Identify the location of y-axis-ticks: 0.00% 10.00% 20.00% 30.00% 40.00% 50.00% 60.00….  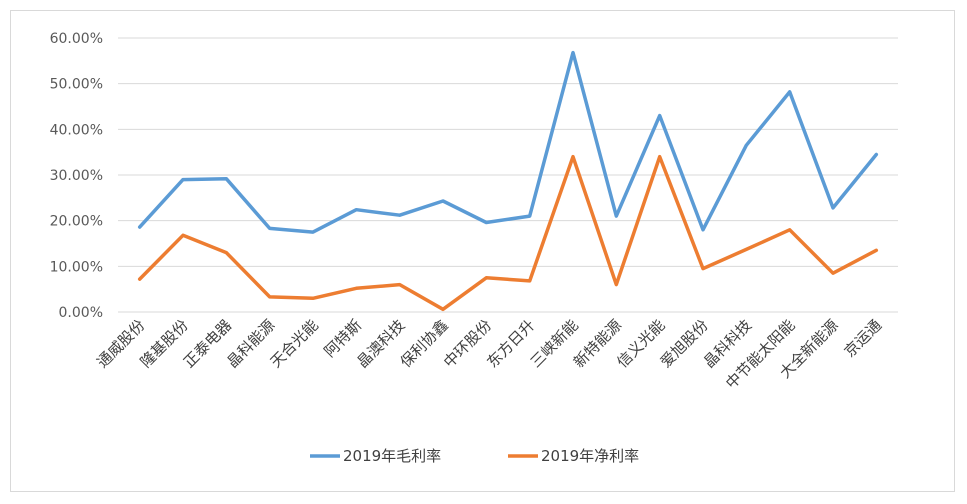
(76, 176).